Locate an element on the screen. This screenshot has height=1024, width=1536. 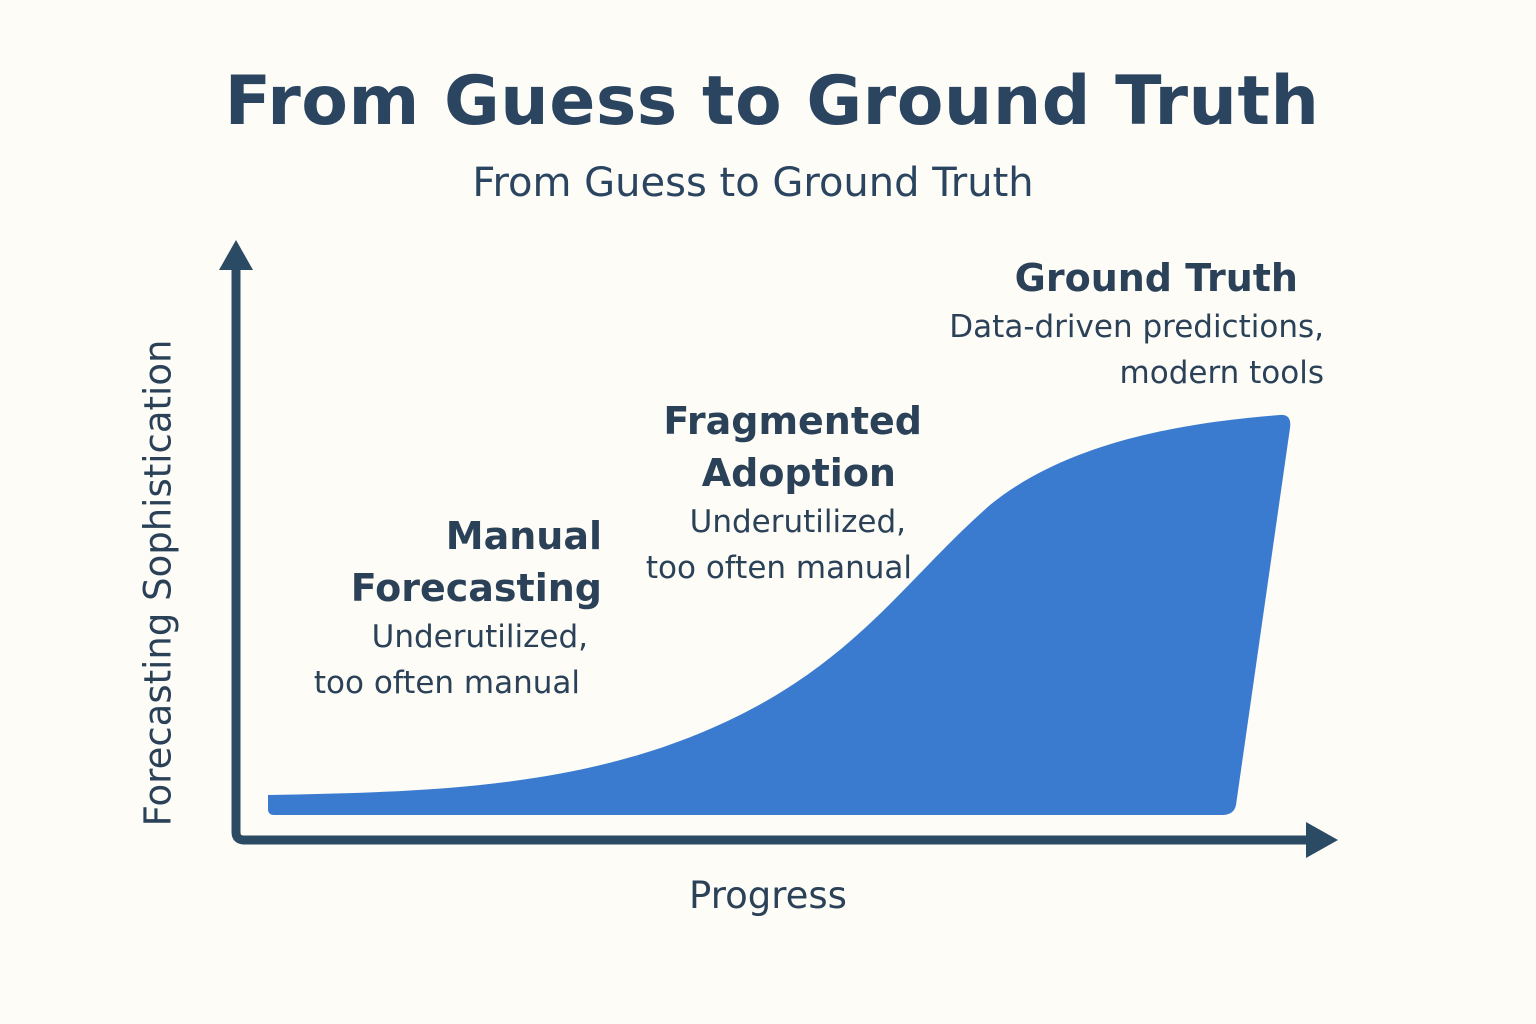
stage-description: Data-driven predictions, is located at coordinates (1136, 327).